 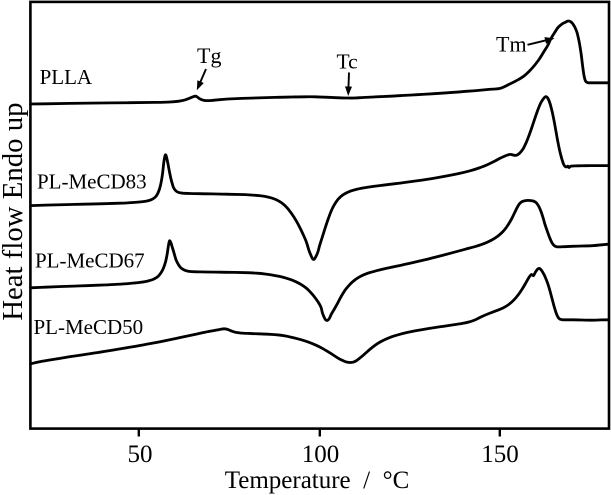 What do you see at coordinates (347, 62) in the screenshot?
I see `svg-text: Tc` at bounding box center [347, 62].